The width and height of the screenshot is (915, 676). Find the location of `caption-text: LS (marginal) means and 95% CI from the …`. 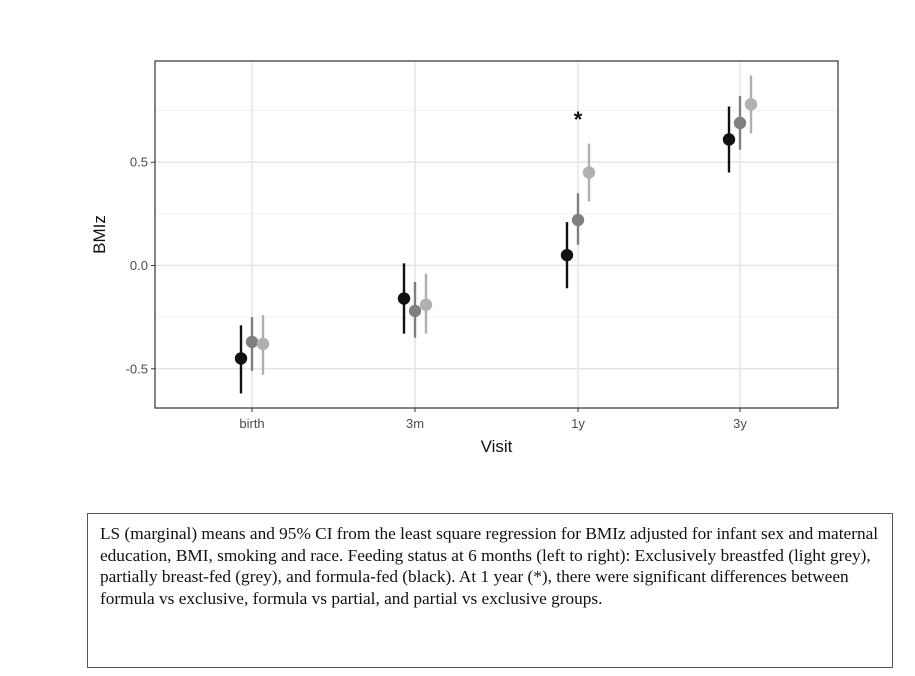

caption-text: LS (marginal) means and 95% CI from the … is located at coordinates (489, 566).